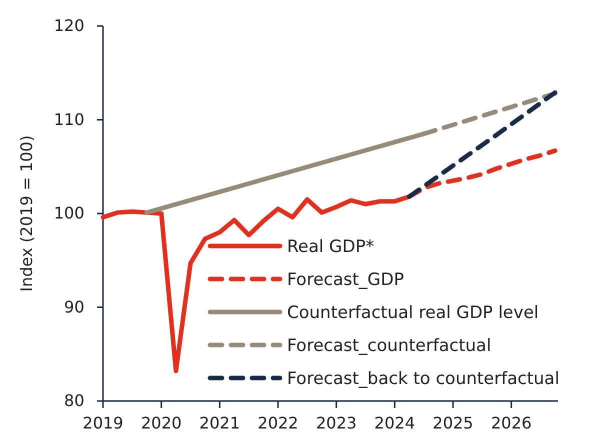  Describe the element at coordinates (330, 247) in the screenshot. I see `legend-label: Real GDP*` at that location.